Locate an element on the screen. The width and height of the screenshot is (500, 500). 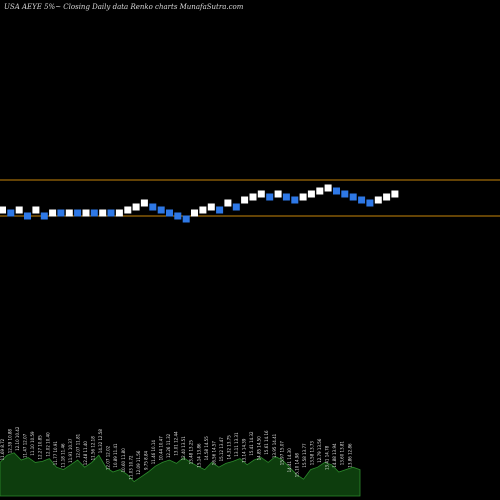
volume-data-label: 12.07 12.02 is located at coordinates (108, 457).